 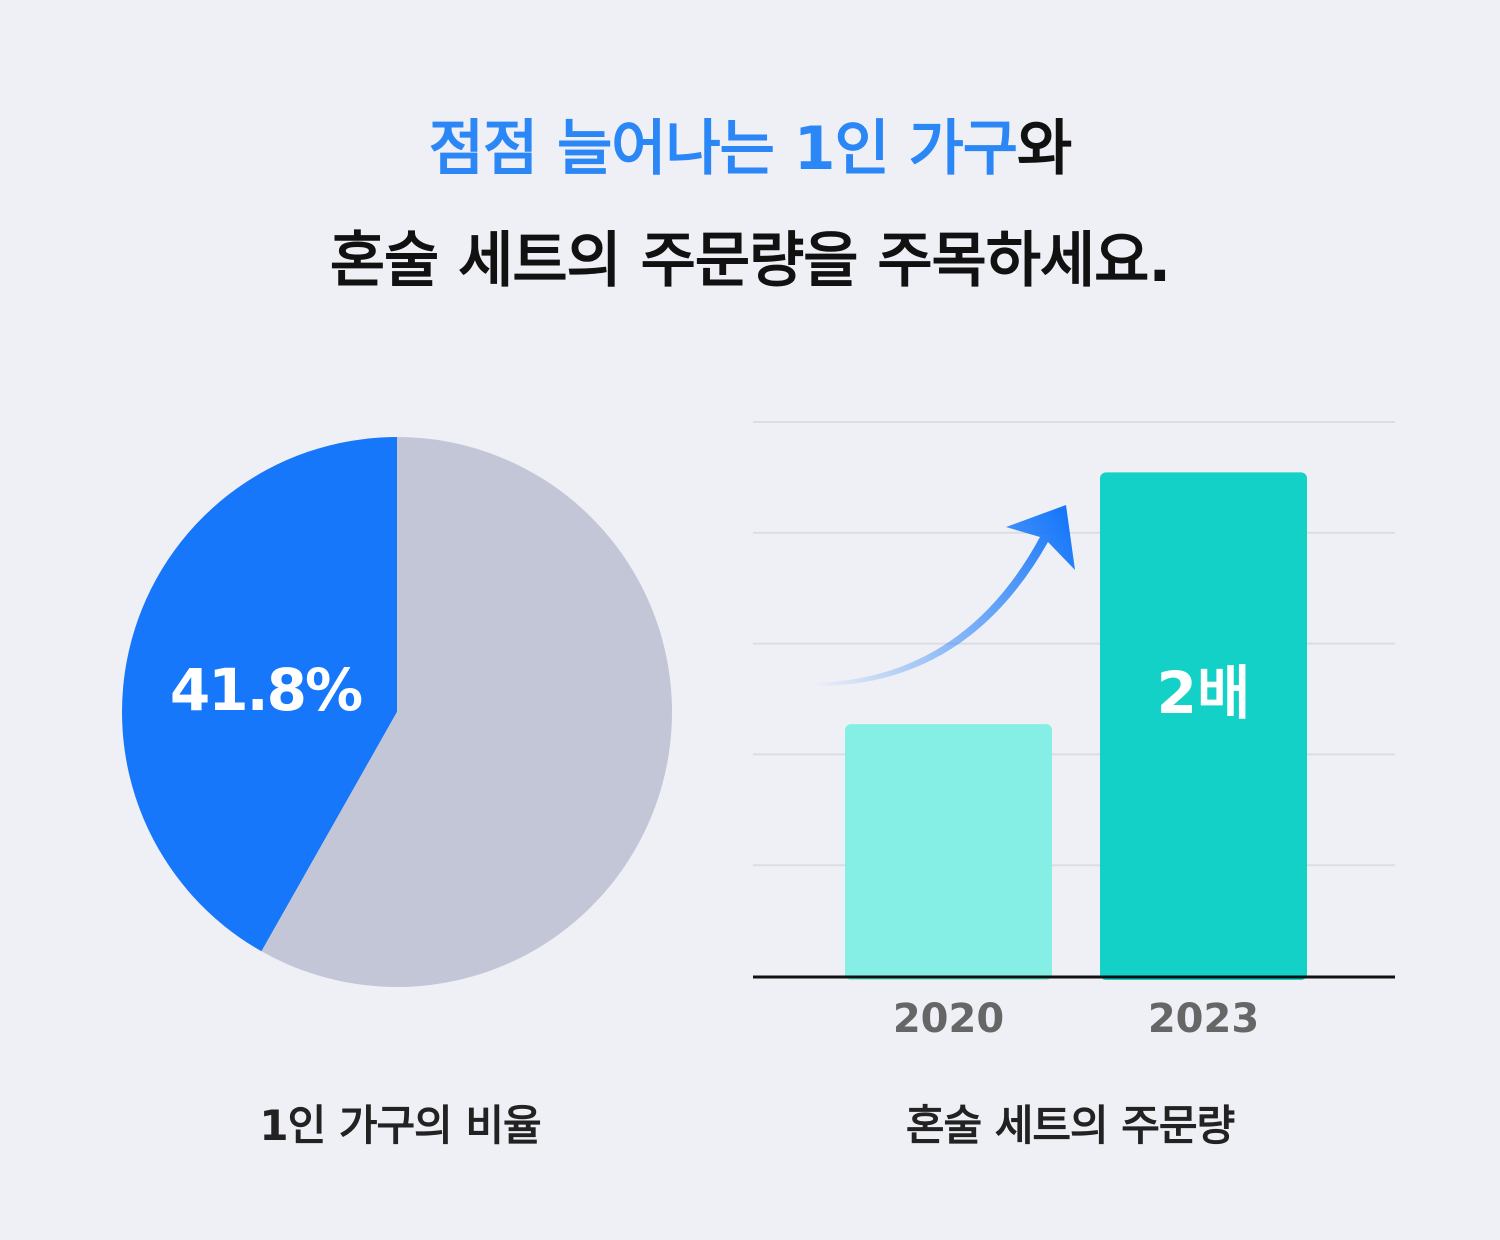 I want to click on bar-2023, so click(x=1203, y=726).